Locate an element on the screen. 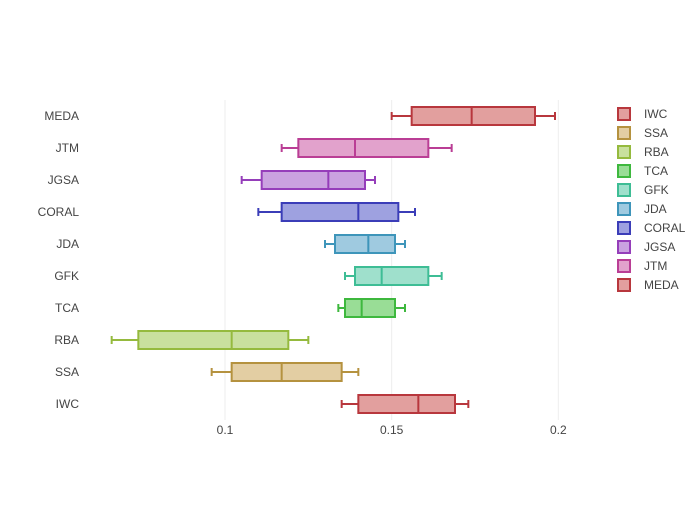 The height and width of the screenshot is (505, 700). legend-item-jda: JDA is located at coordinates (642, 209).